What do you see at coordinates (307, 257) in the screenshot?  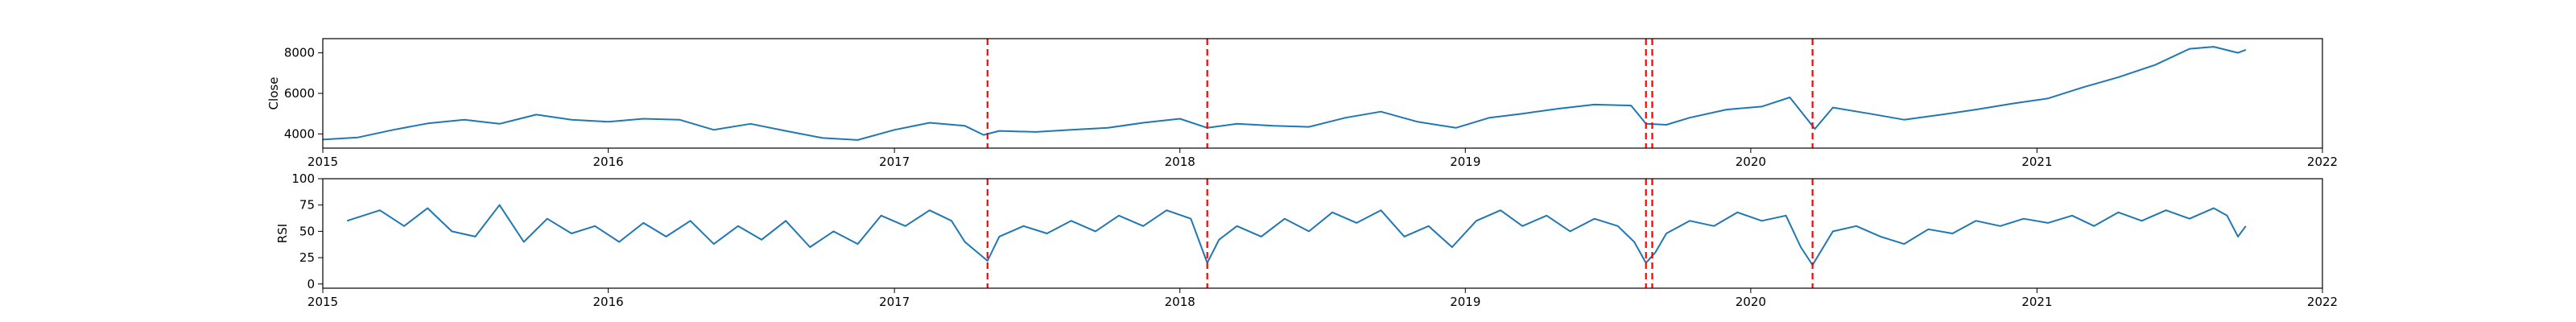 I see `y-tick-label: 25` at bounding box center [307, 257].